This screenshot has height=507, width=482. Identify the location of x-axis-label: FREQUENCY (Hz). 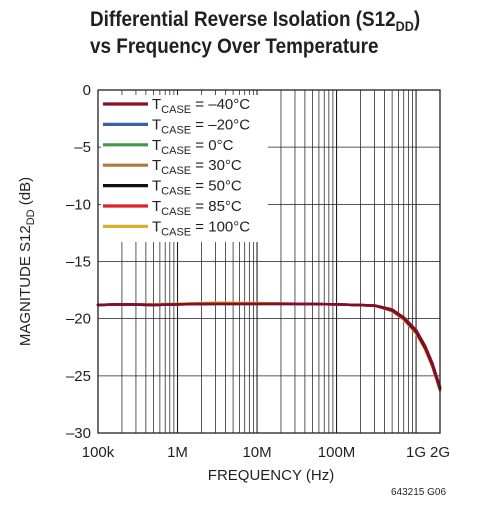
(271, 475).